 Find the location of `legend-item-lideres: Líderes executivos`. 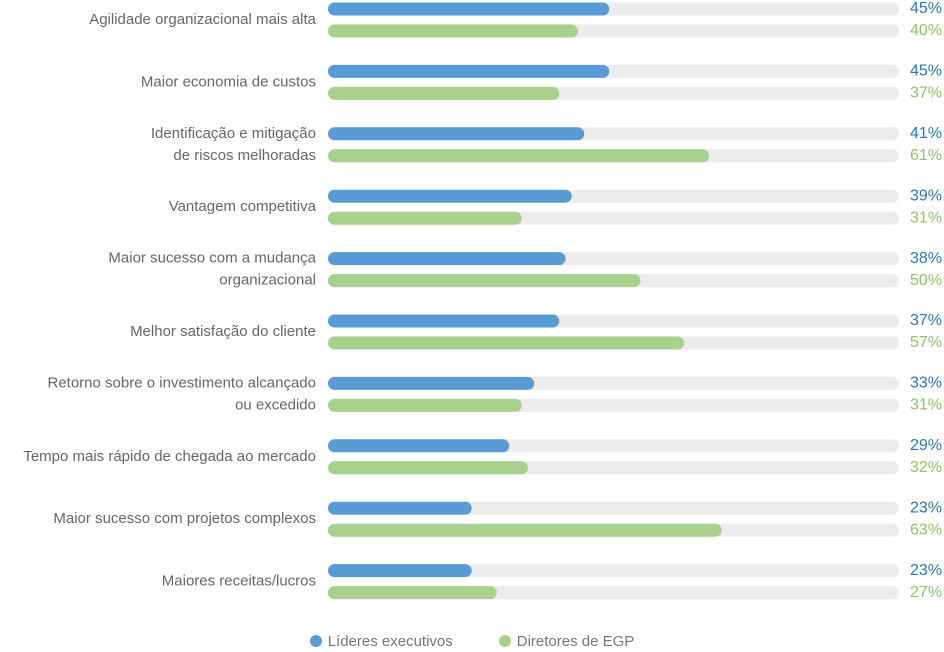

legend-item-lideres: Líderes executivos is located at coordinates (381, 641).